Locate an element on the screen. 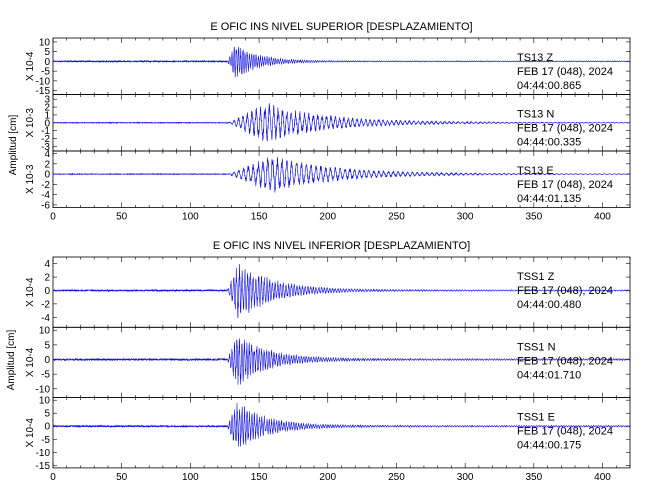  time-label: 04:44:00.865 is located at coordinates (549, 86).